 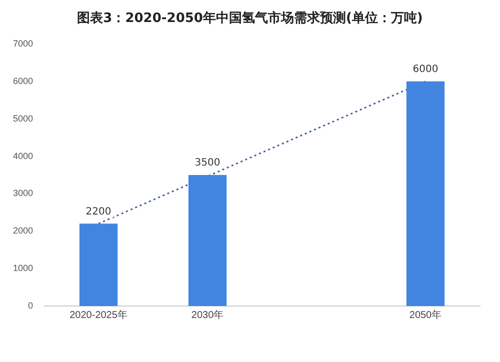 I want to click on y-tick-label: 6000, so click(x=23, y=81).